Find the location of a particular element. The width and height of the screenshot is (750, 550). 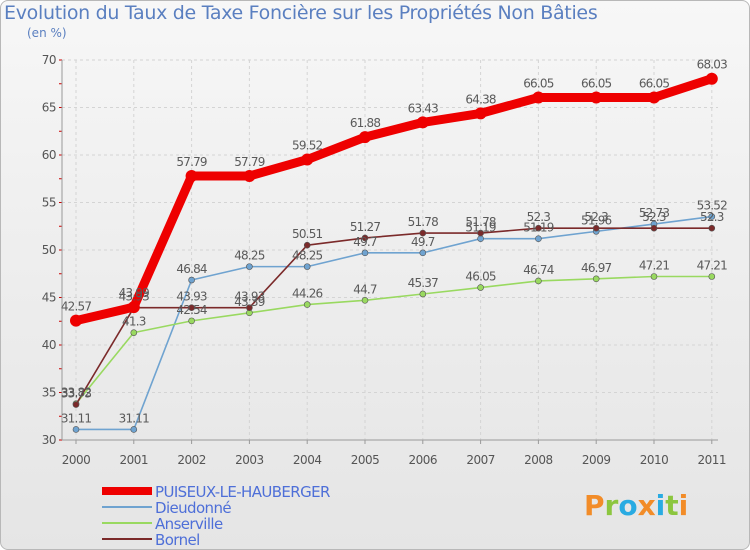

y-tick-label: 30 is located at coordinates (49, 440).